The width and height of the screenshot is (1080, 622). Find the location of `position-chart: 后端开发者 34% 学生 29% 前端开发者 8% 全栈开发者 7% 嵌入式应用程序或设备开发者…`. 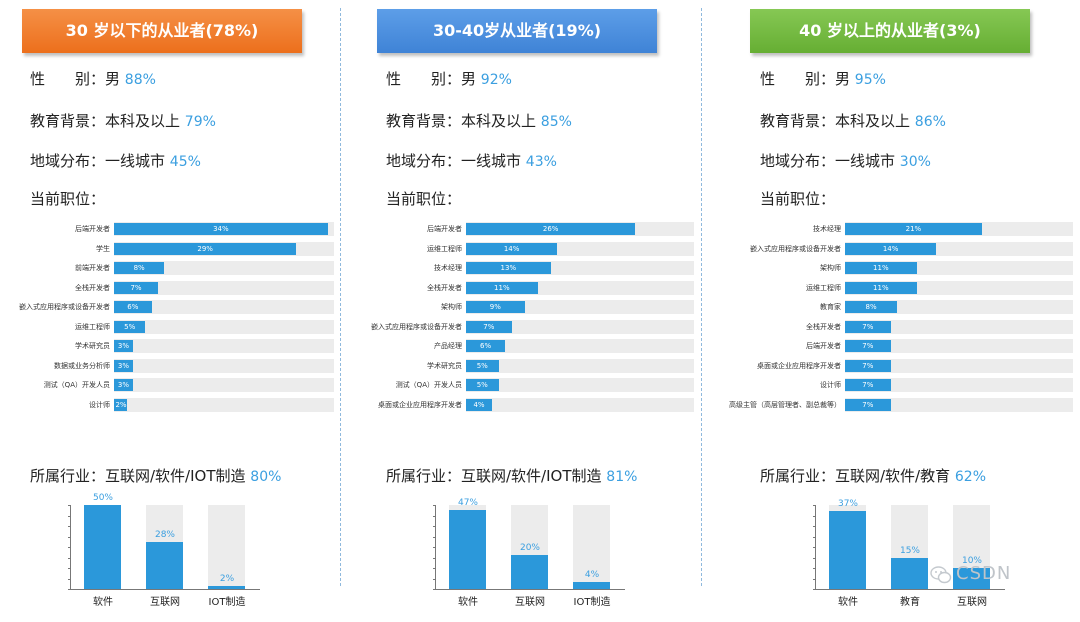

position-chart: 后端开发者 34% 学生 29% 前端开发者 8% 全栈开发者 7% 嵌入式应用程序或设备开发者… is located at coordinates (194, 320).